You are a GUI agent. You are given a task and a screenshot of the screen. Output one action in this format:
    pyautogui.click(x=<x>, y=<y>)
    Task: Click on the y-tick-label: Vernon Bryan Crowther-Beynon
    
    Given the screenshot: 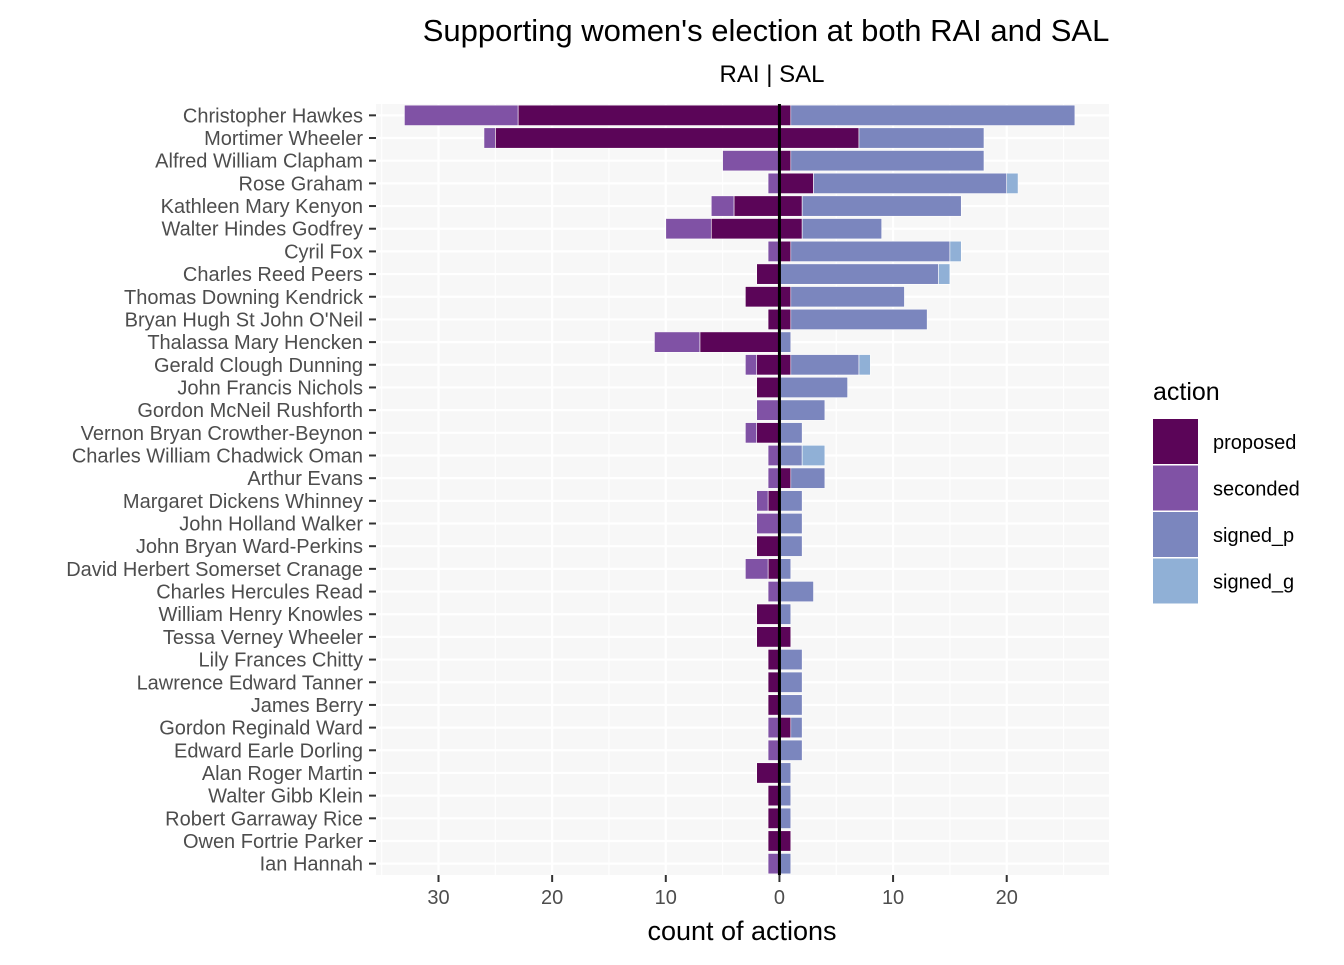 What is the action you would take?
    pyautogui.click(x=222, y=434)
    